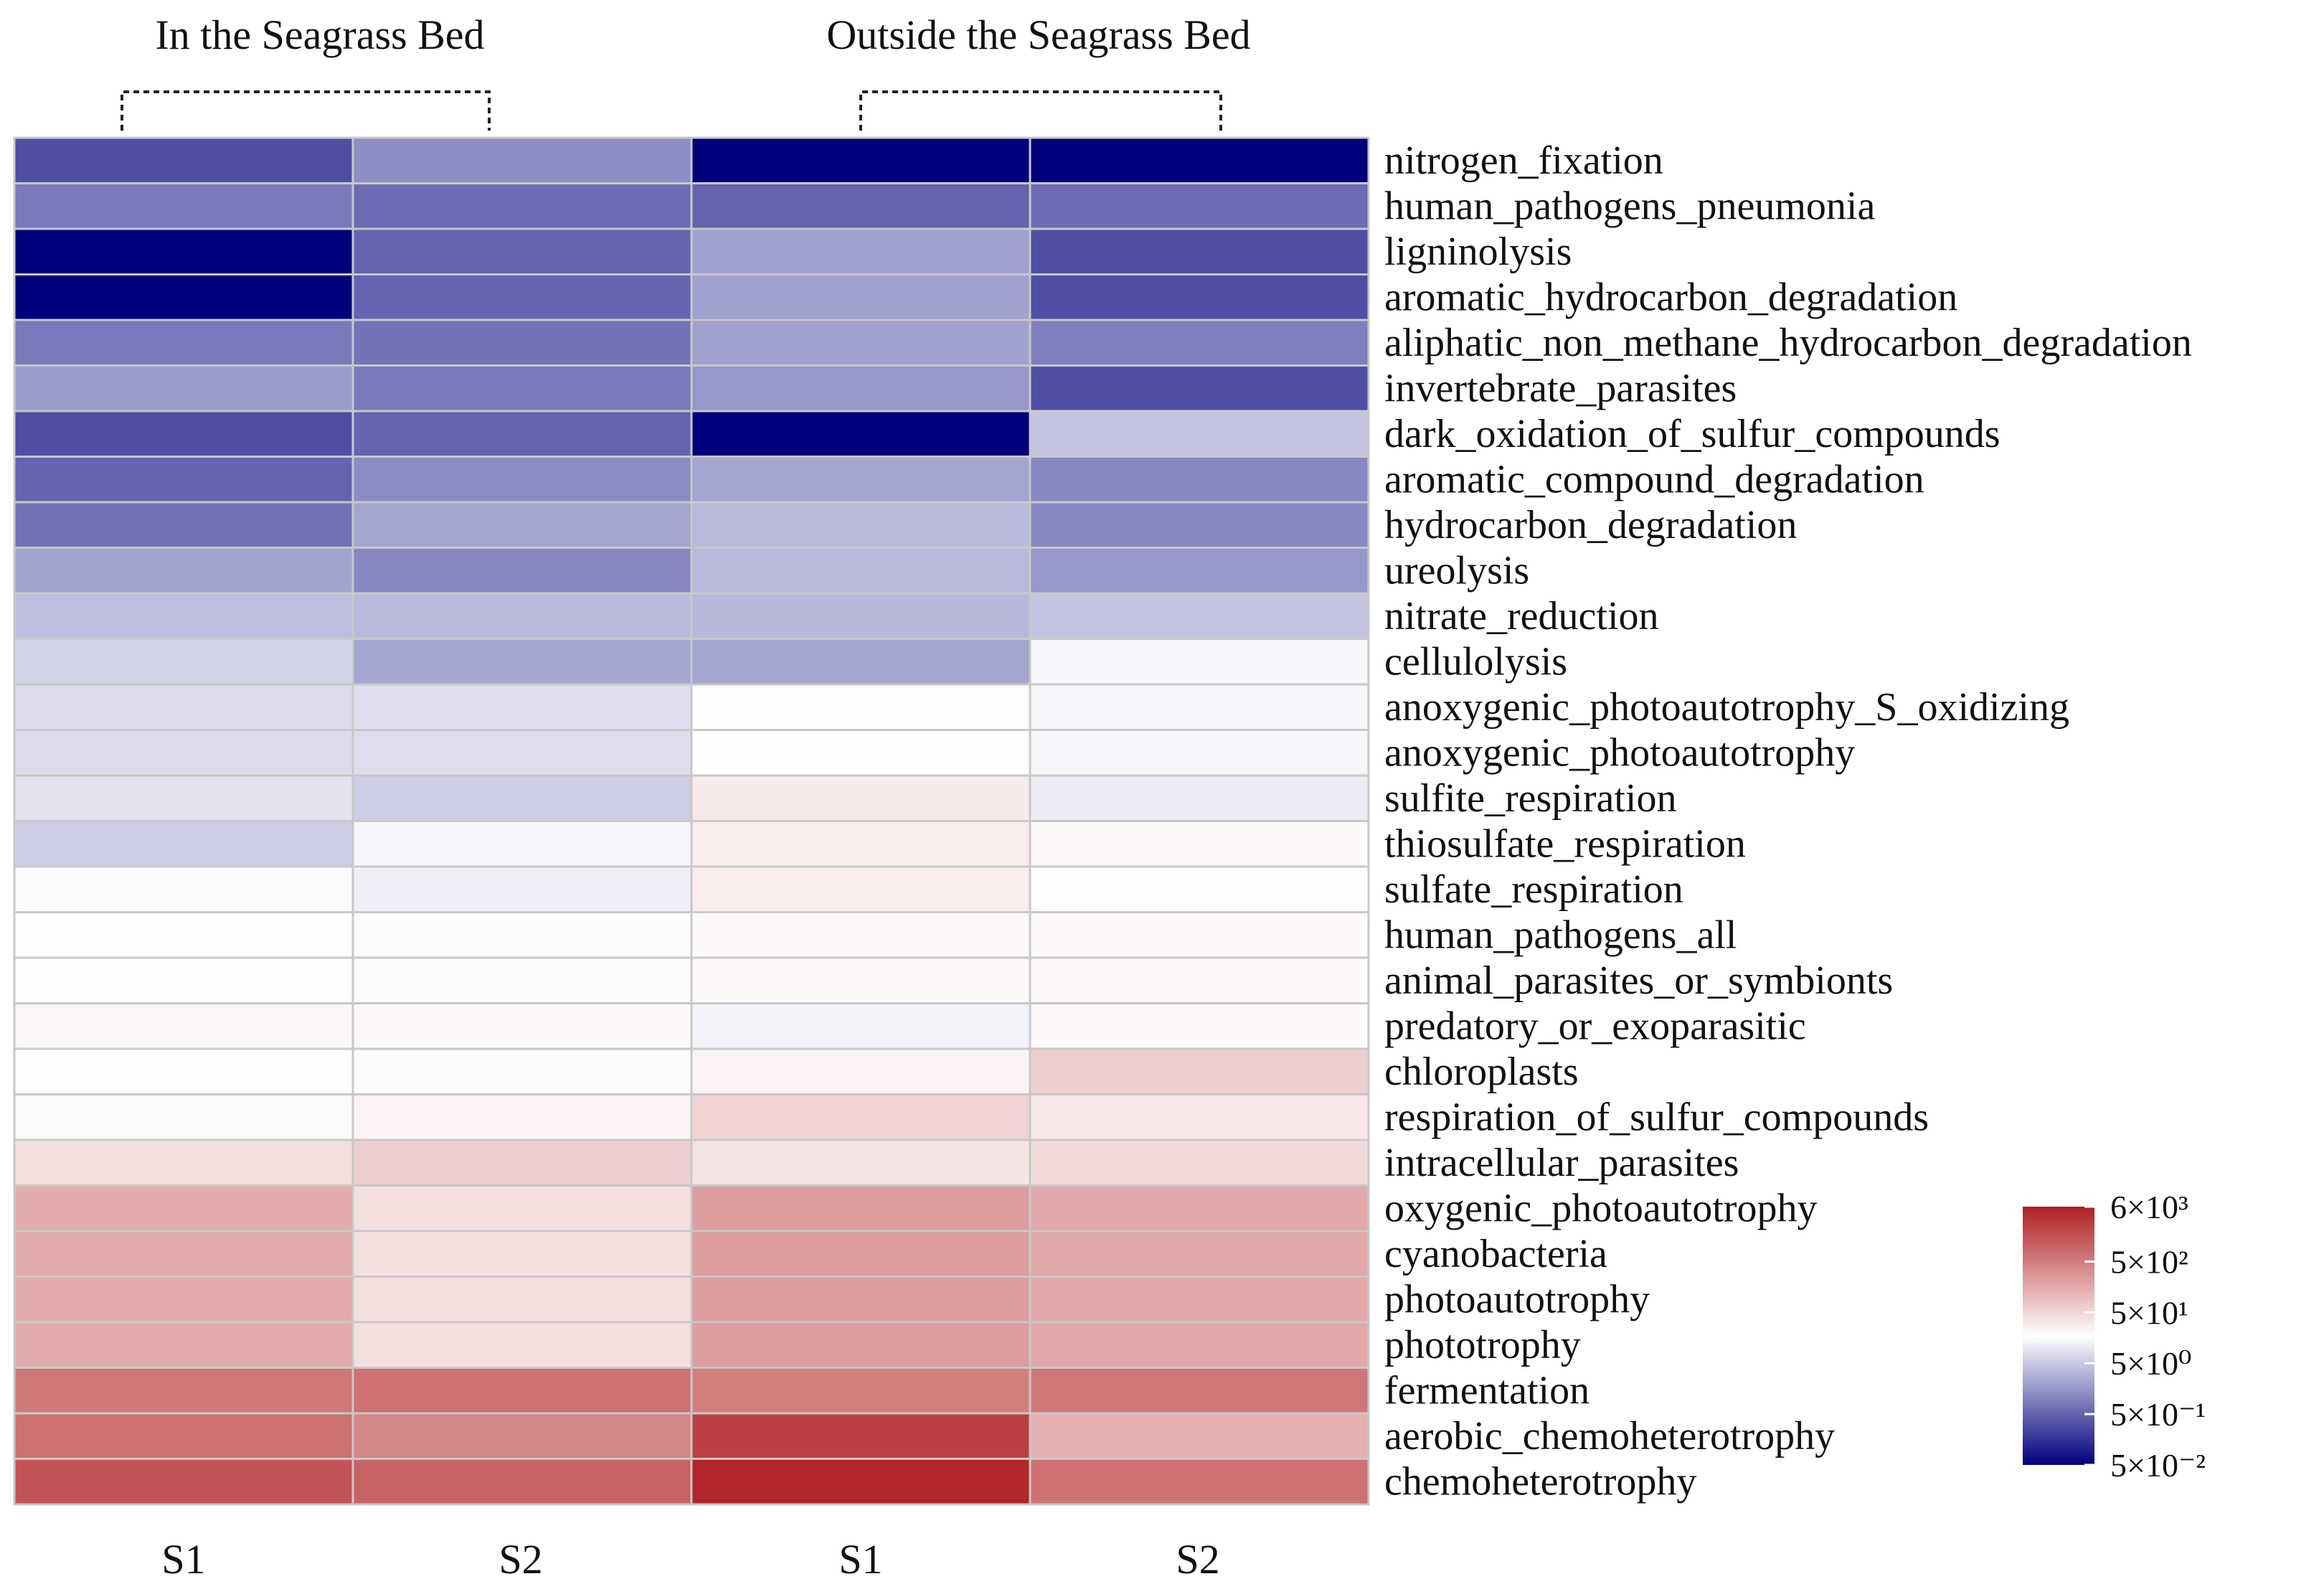  Describe the element at coordinates (1197, 1559) in the screenshot. I see `column-label-4: S2` at that location.